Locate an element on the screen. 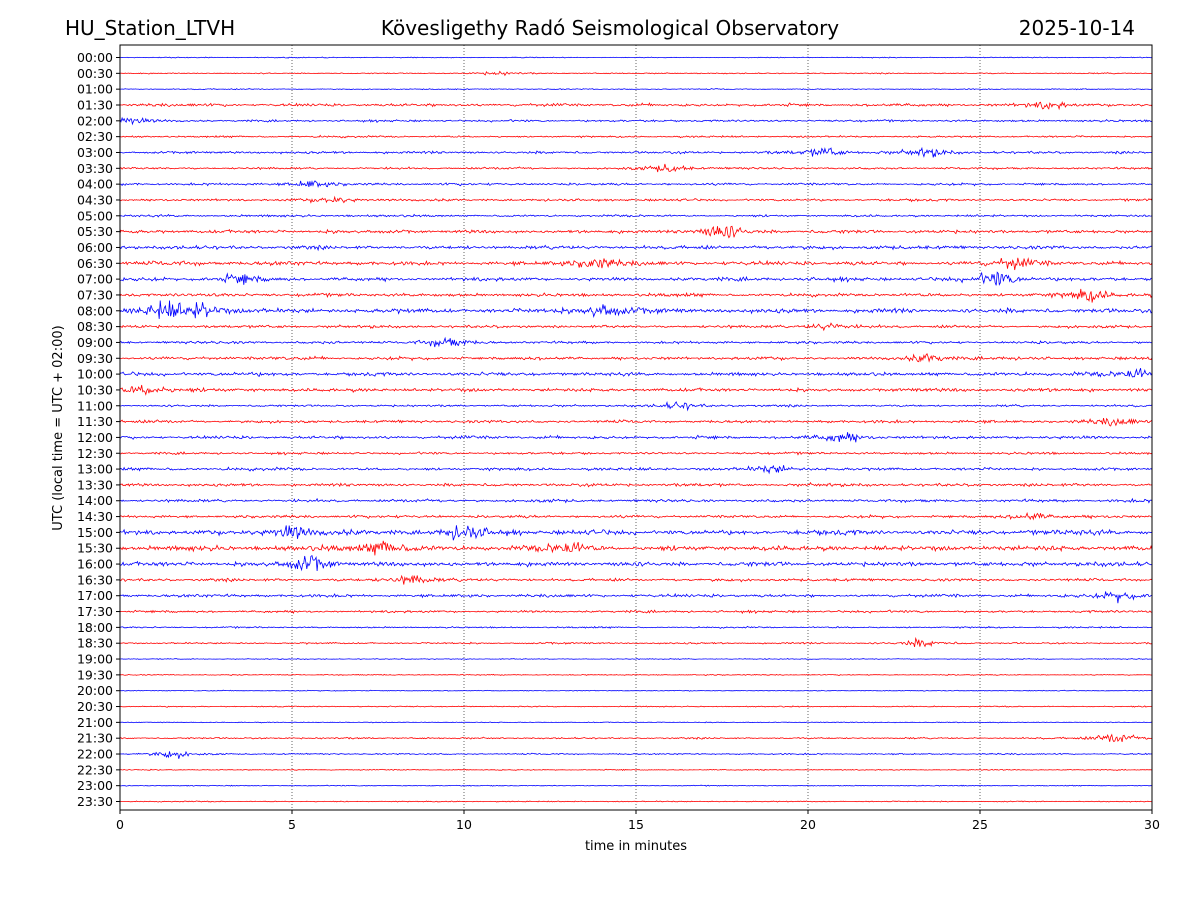  y-tick-label-17:00: 17:00 is located at coordinates (95, 595).